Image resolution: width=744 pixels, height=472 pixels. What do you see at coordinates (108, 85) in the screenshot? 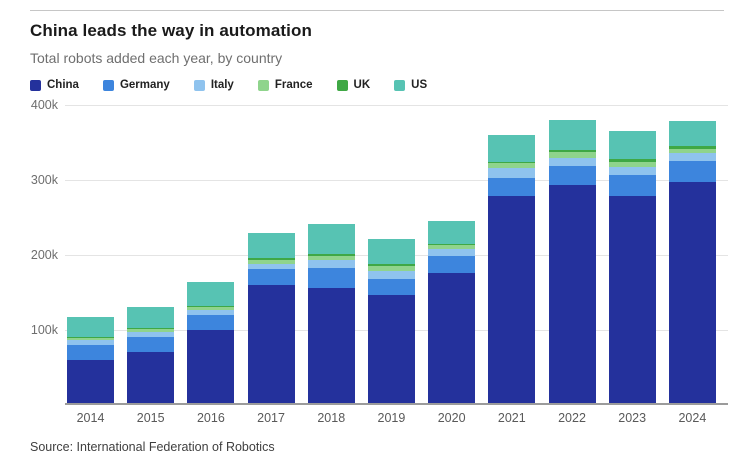
I see `legend-swatch-germany` at bounding box center [108, 85].